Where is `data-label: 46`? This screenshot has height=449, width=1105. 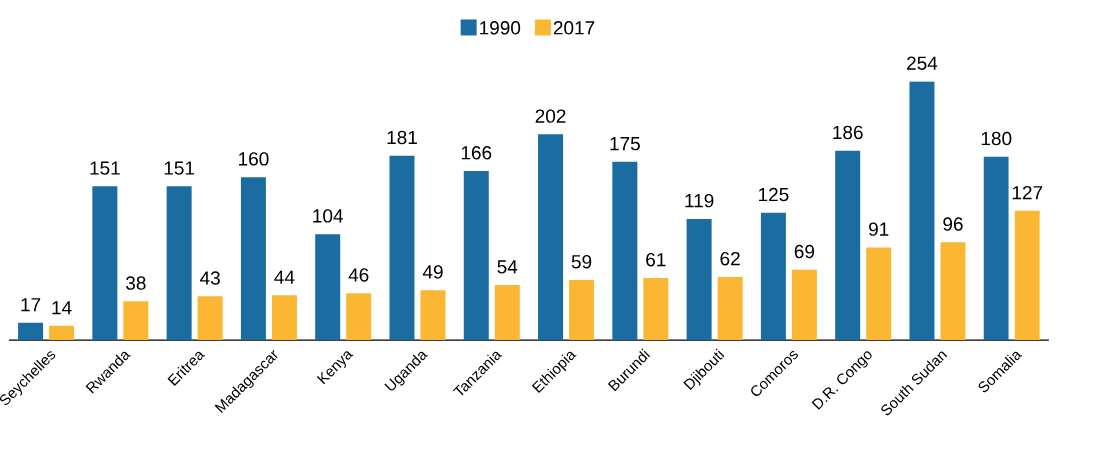 data-label: 46 is located at coordinates (358, 275).